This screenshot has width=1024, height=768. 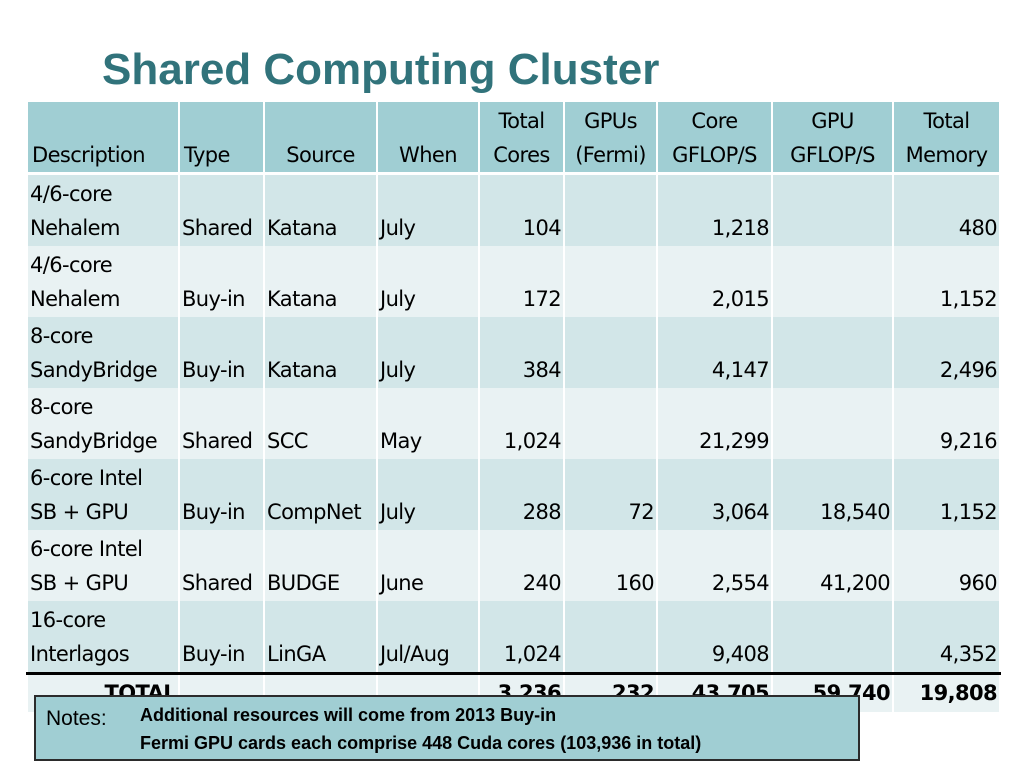 I want to click on cell-total-cores: 172, so click(x=521, y=281).